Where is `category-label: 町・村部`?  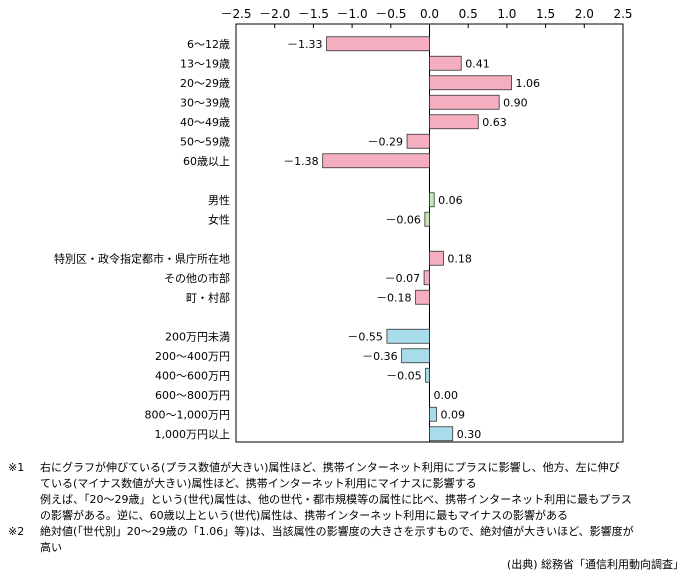 category-label: 町・村部 is located at coordinates (208, 297).